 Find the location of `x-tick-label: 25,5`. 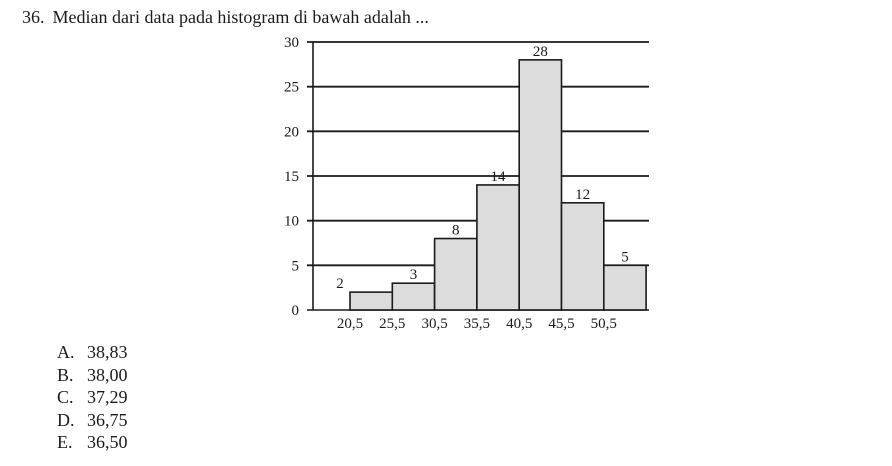

x-tick-label: 25,5 is located at coordinates (392, 324).